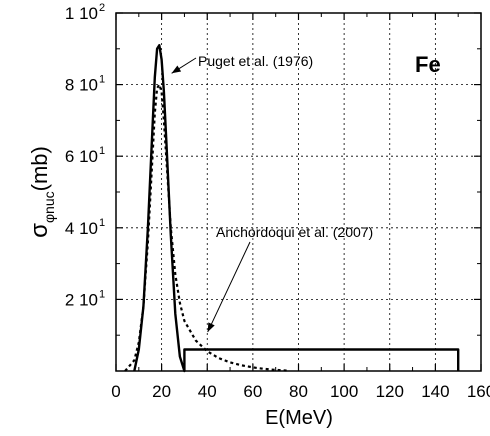 Image resolution: width=490 pixels, height=436 pixels. I want to click on svg-text: σφnuc(mb), so click(41, 192).